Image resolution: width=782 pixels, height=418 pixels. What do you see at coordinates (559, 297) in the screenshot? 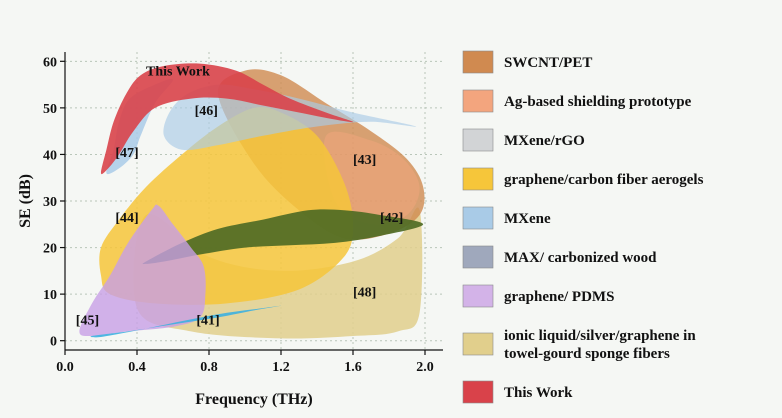
I see `legend-label: graphene/ PDMS` at bounding box center [559, 297].